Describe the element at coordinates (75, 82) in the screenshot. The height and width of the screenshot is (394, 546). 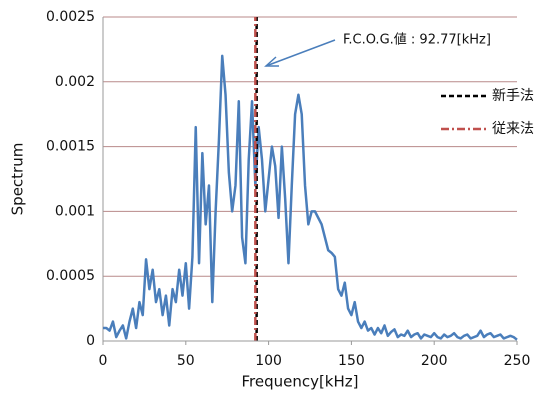
I see `y-tick-label: 0.002` at that location.